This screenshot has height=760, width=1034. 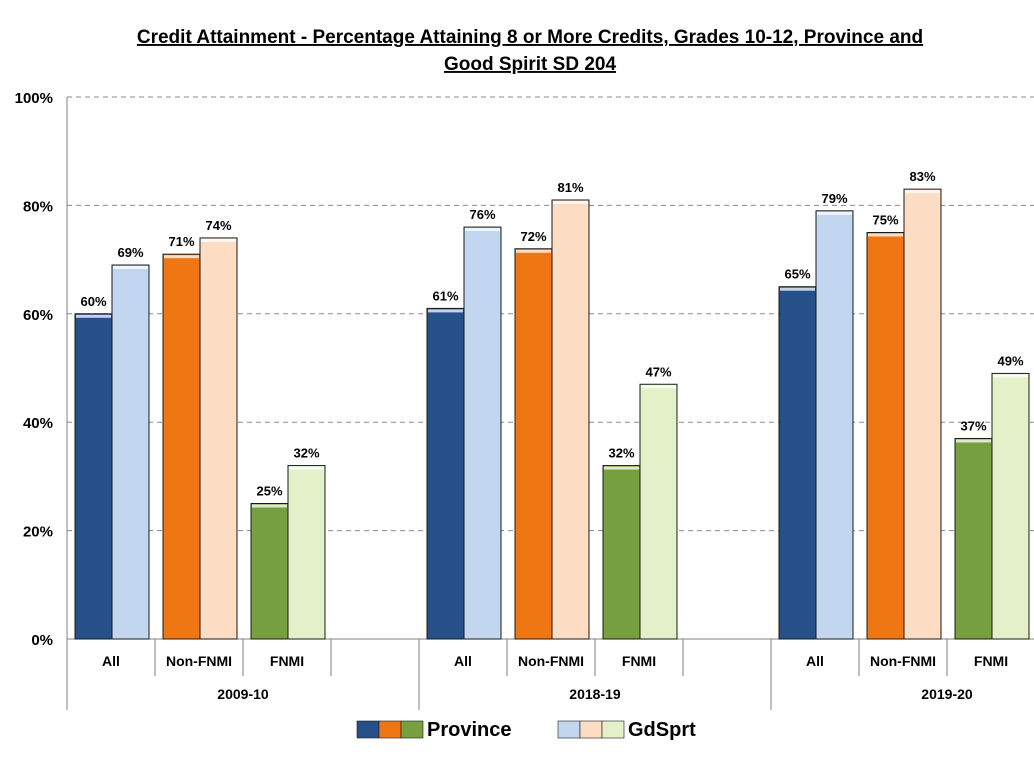 What do you see at coordinates (38, 423) in the screenshot?
I see `y-tick-label: 40%` at bounding box center [38, 423].